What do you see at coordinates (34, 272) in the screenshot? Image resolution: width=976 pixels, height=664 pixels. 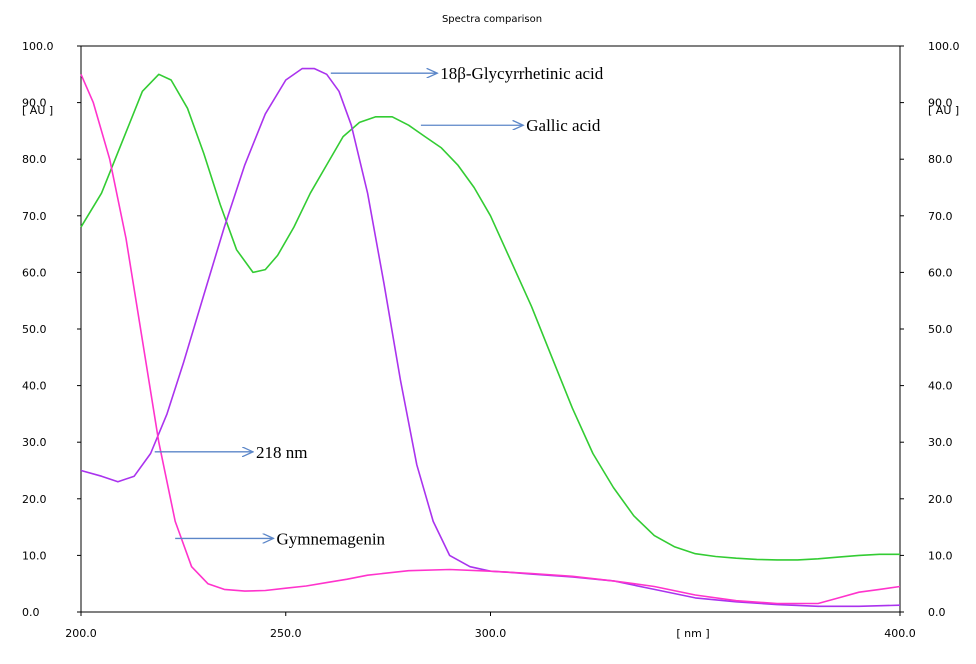 I see `y-tick-label: 60.0` at bounding box center [34, 272].